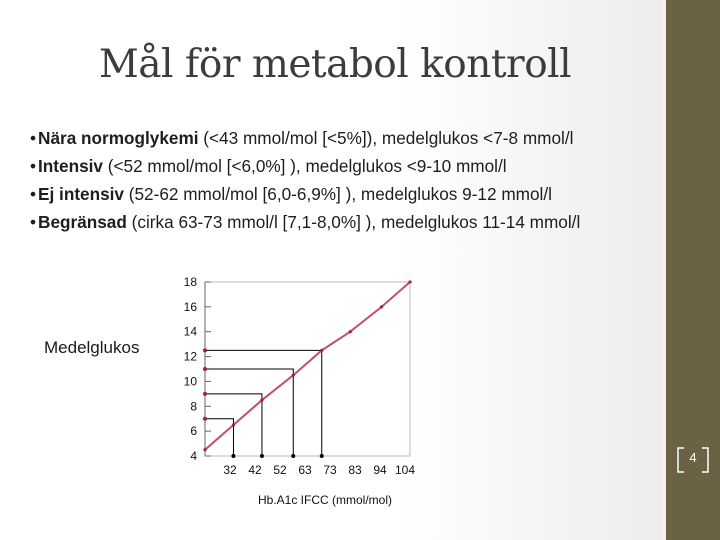  What do you see at coordinates (193, 406) in the screenshot?
I see `y-tick-label: 8` at bounding box center [193, 406].